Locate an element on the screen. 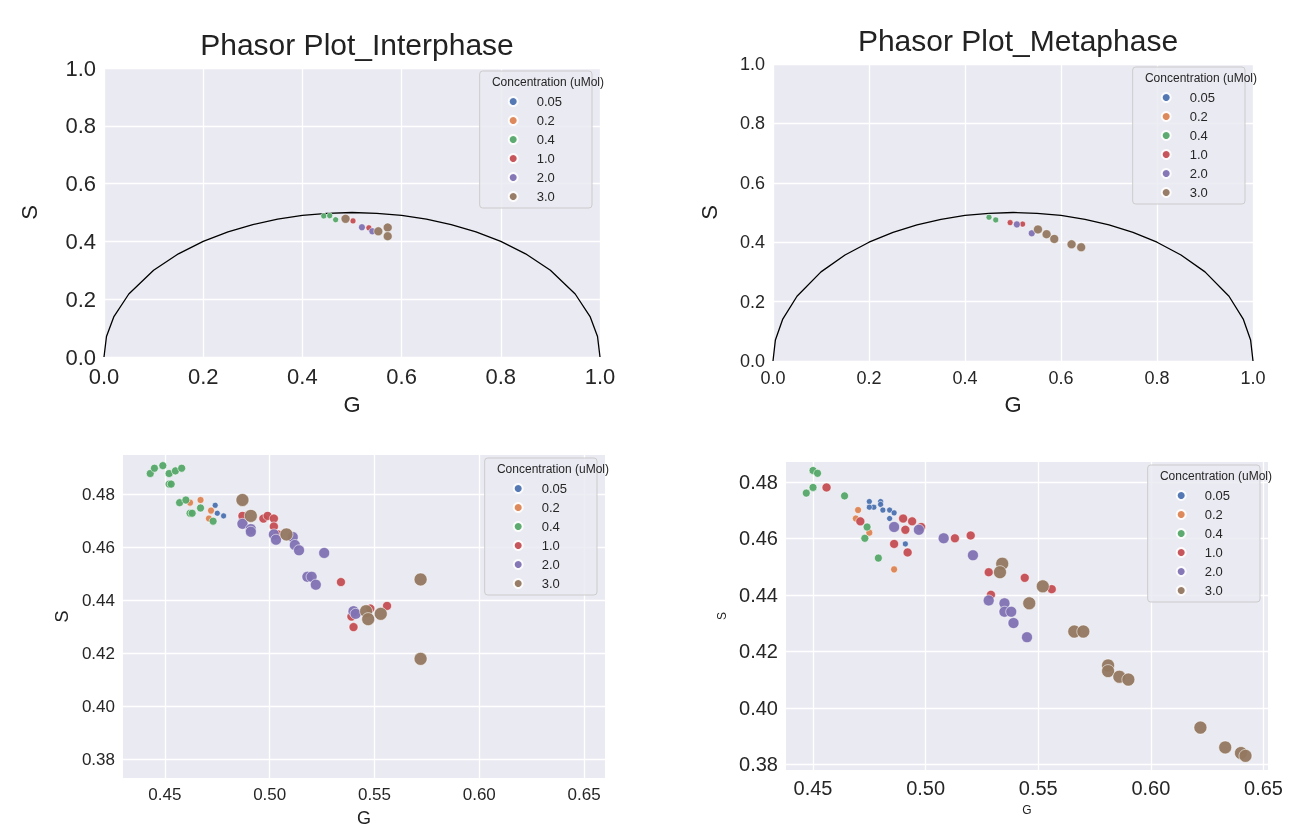  chart-title: Phasor Plot_Metaphase is located at coordinates (1018, 40).